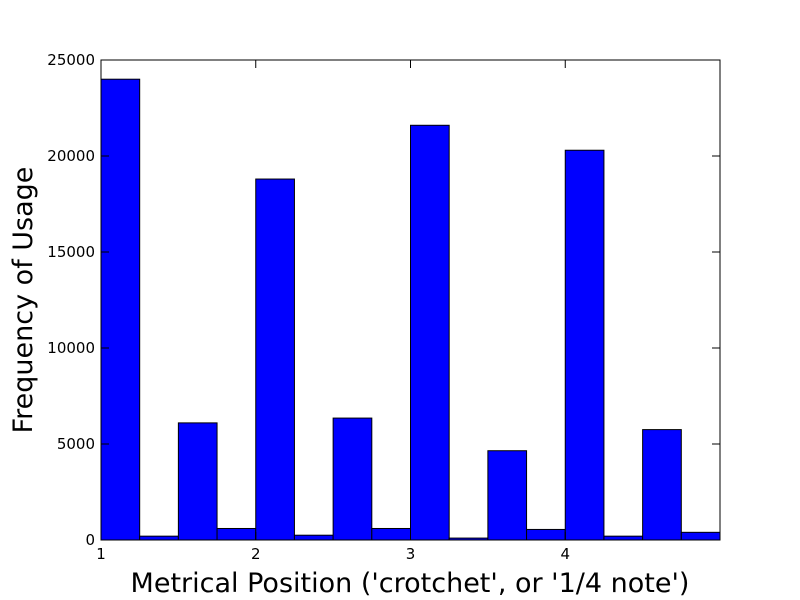 The image size is (800, 600). What do you see at coordinates (71, 252) in the screenshot?
I see `y-tick-label-3: 15000` at bounding box center [71, 252].